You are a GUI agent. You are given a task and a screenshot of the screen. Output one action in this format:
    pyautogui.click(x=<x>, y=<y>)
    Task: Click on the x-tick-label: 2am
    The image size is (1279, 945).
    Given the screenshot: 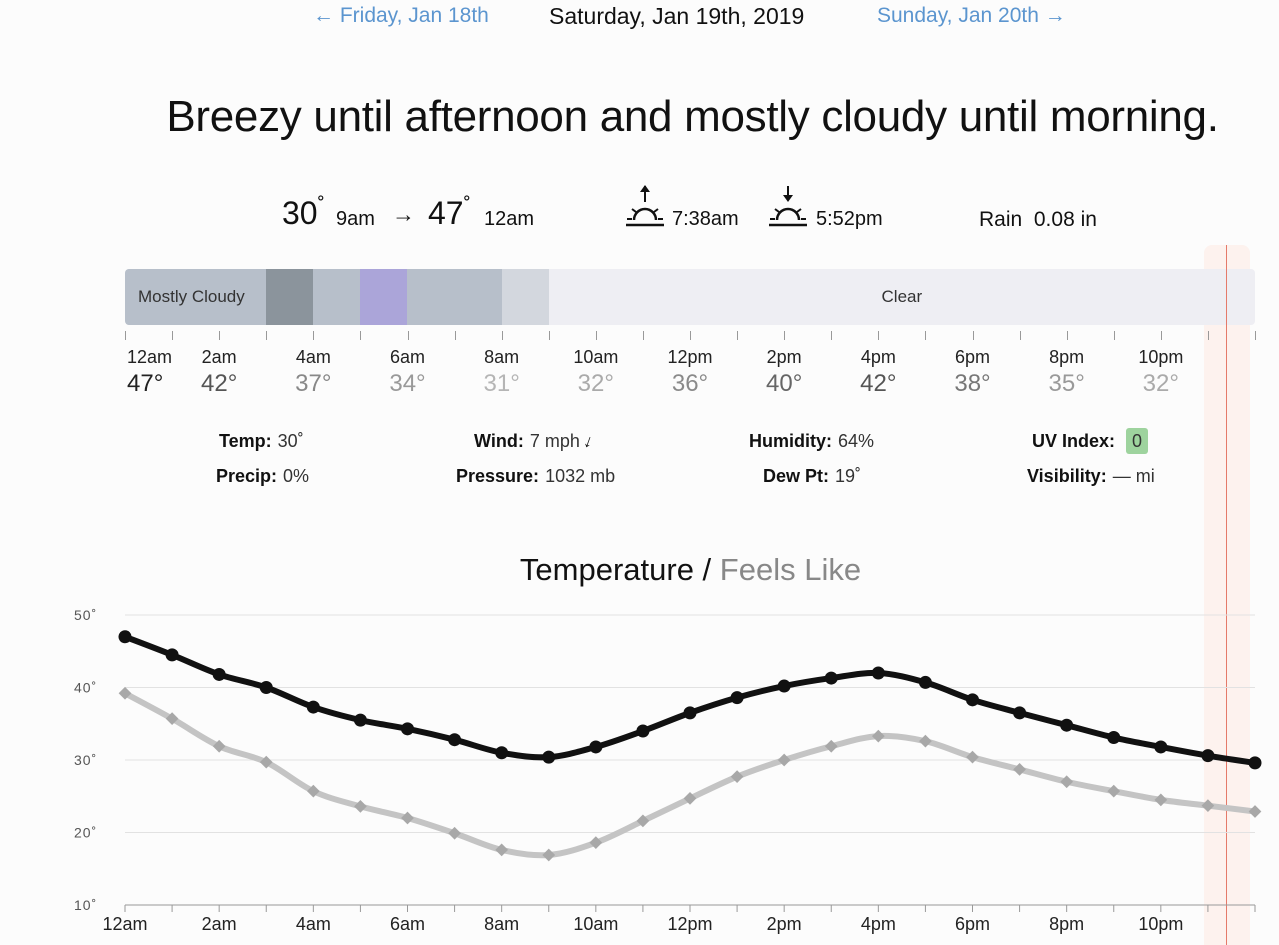 What is the action you would take?
    pyautogui.click(x=219, y=924)
    